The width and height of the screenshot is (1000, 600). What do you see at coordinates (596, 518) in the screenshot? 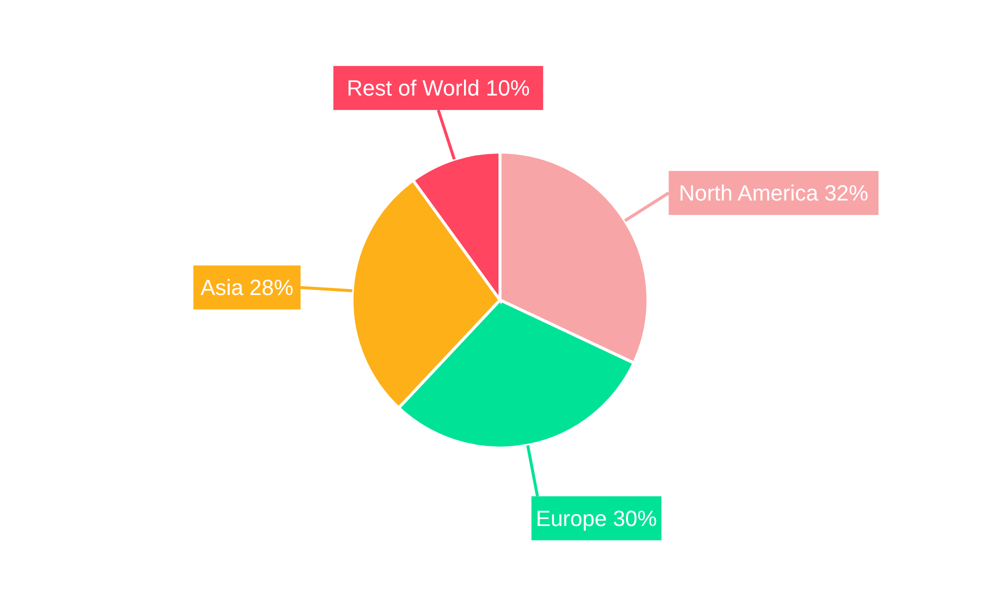
I see `slice-label: Europe 30%` at bounding box center [596, 518].